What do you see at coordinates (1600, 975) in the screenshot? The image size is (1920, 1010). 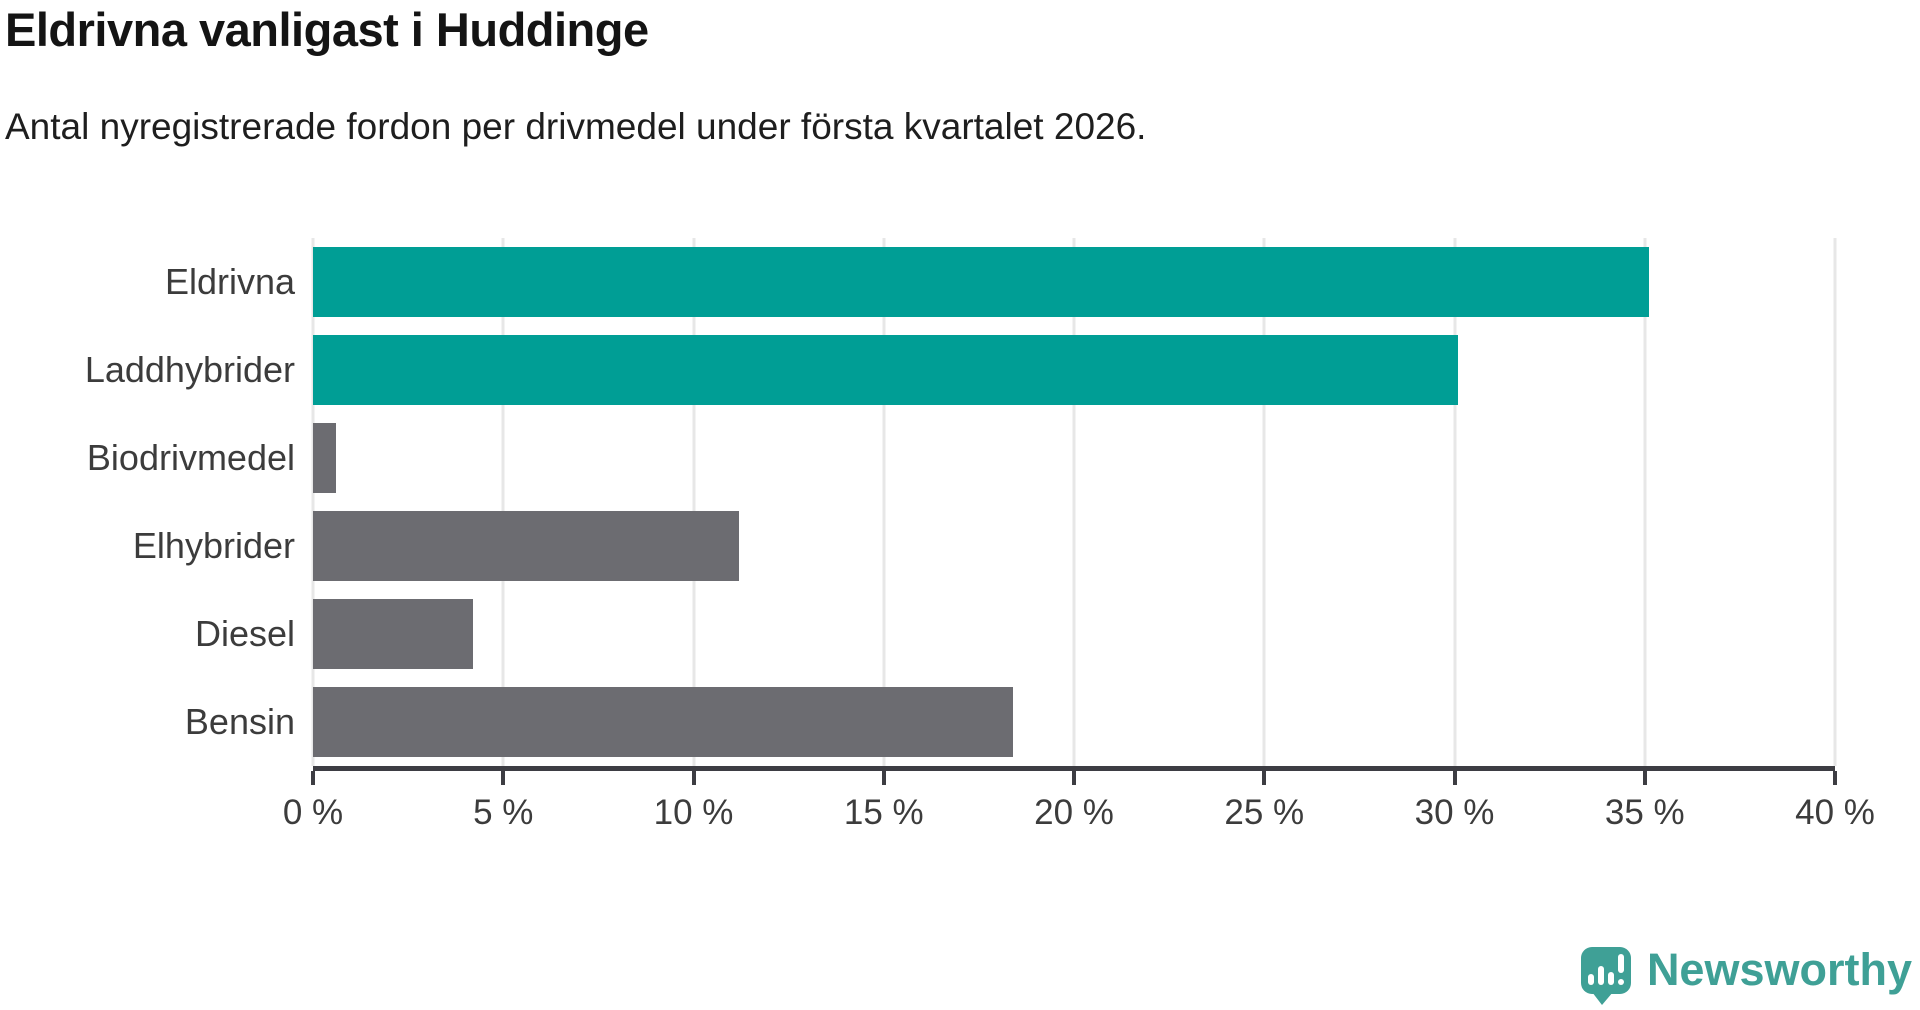 I see `logo-bar-tall` at bounding box center [1600, 975].